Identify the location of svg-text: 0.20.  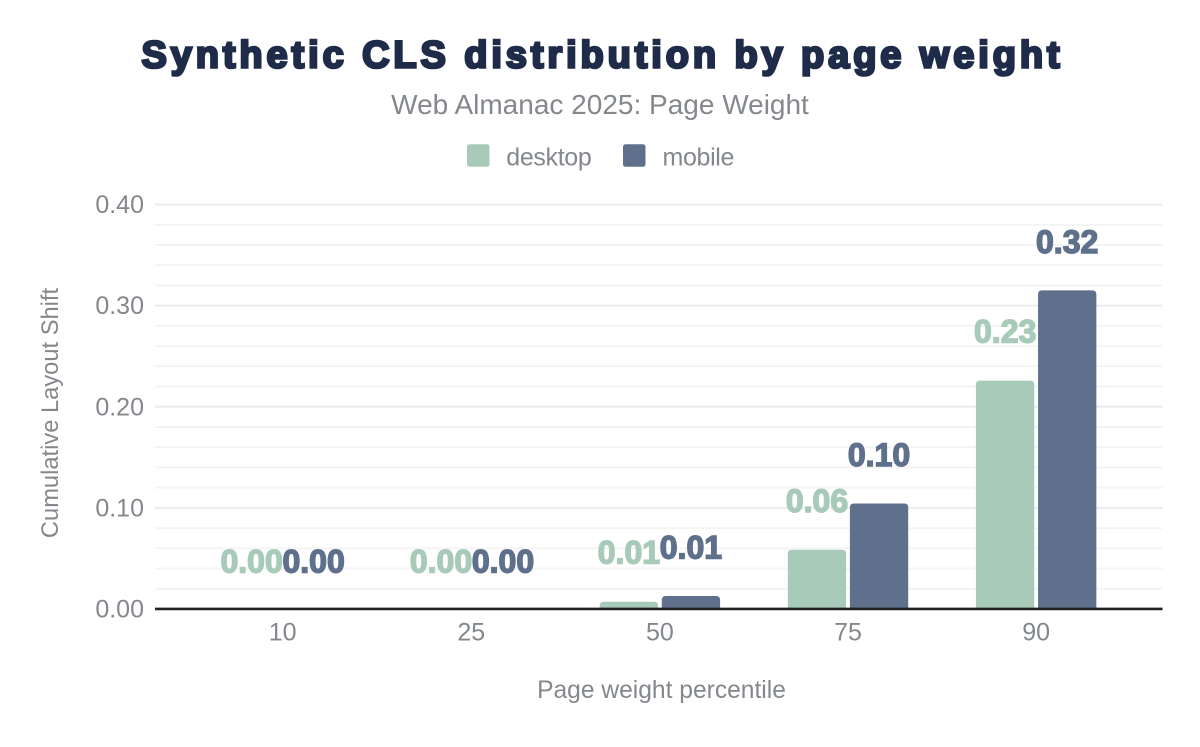
(119, 407).